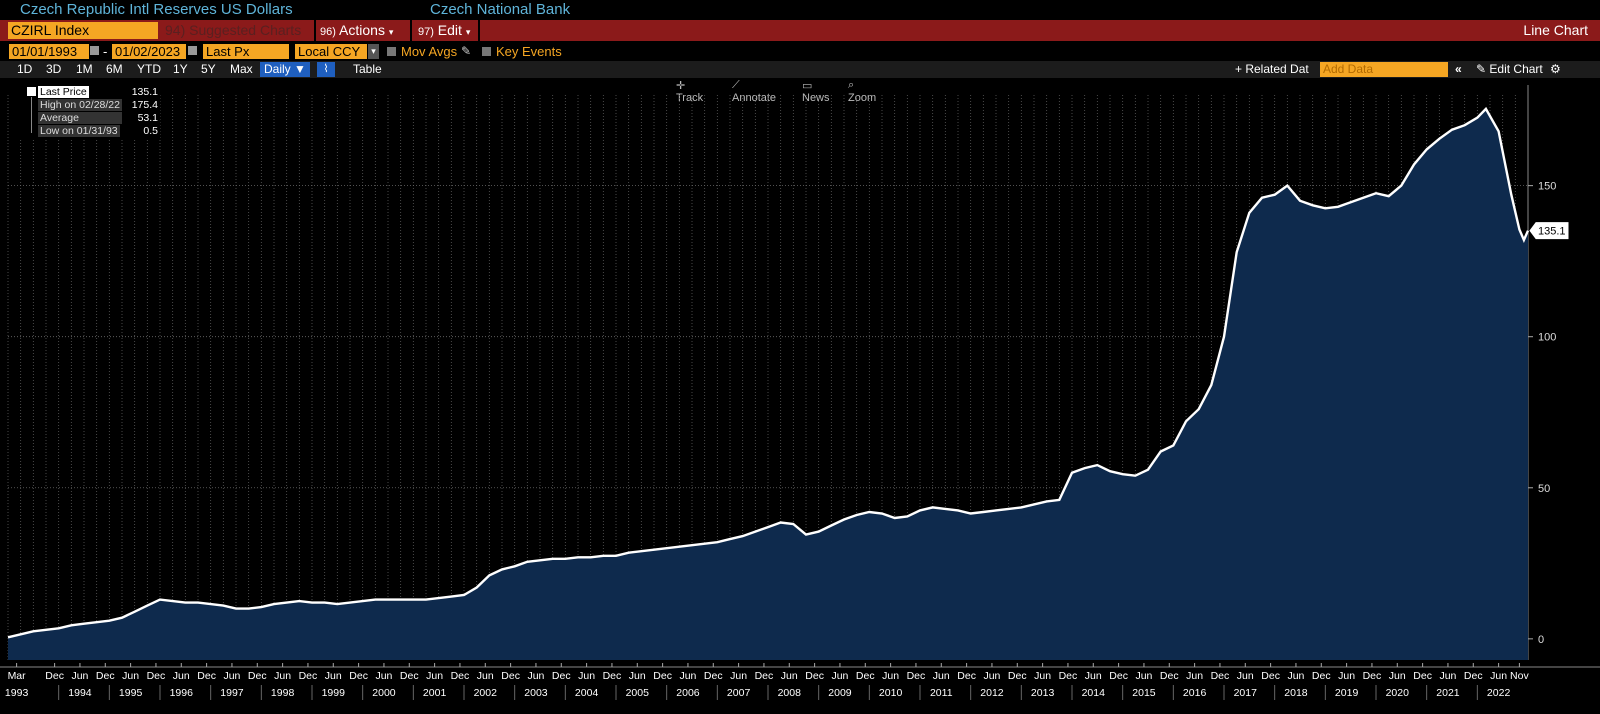 The height and width of the screenshot is (714, 1600). Describe the element at coordinates (688, 693) in the screenshot. I see `x-tick-year-label: 2006` at that location.